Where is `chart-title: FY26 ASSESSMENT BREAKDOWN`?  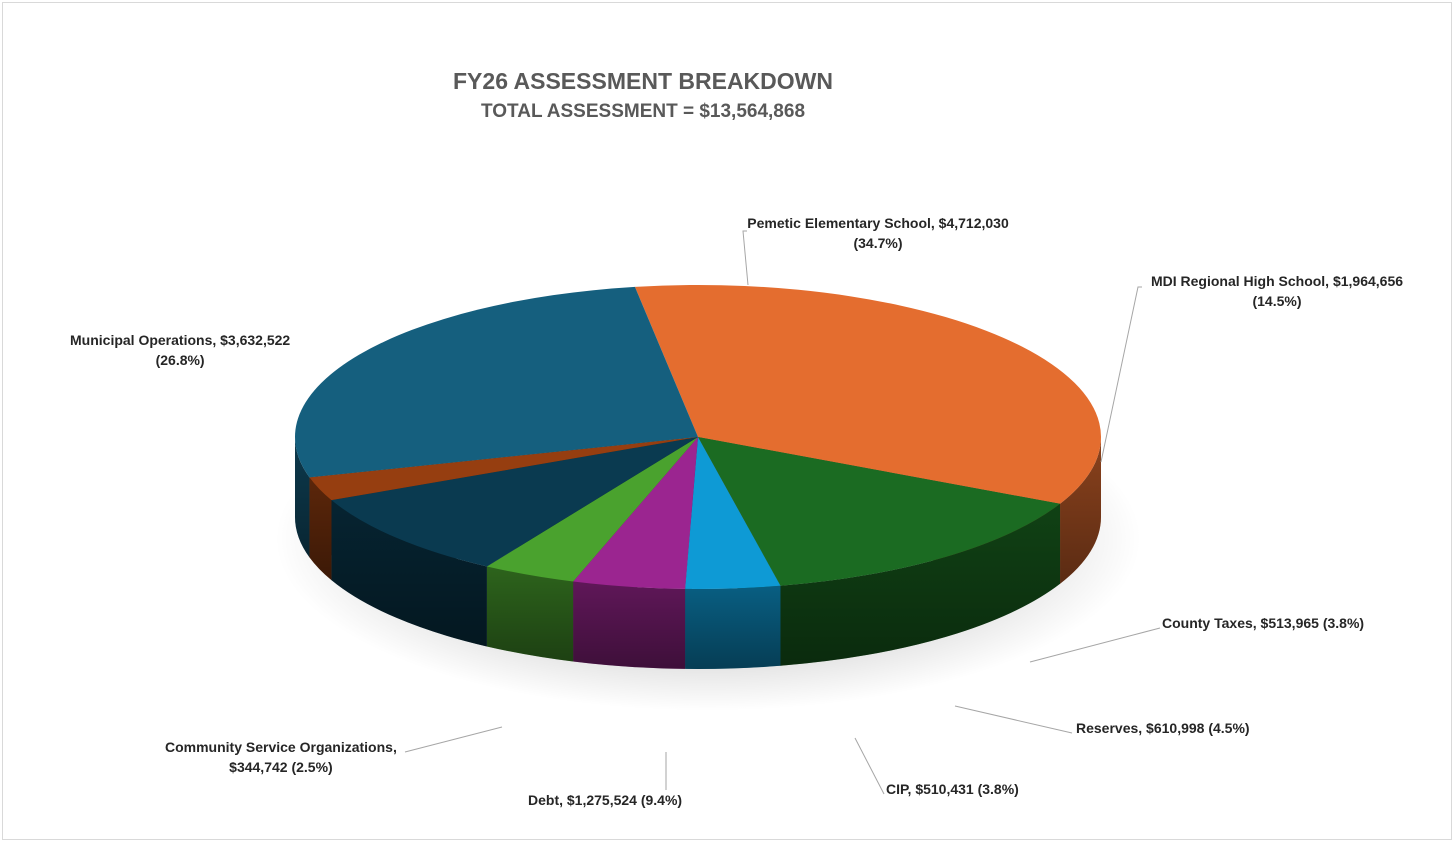 chart-title: FY26 ASSESSMENT BREAKDOWN is located at coordinates (643, 81).